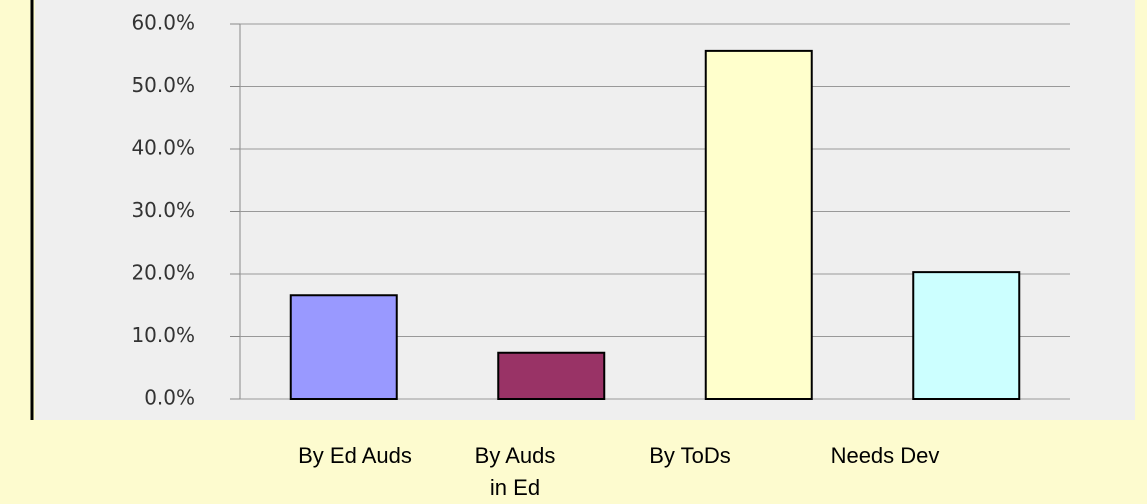 The width and height of the screenshot is (1147, 504). What do you see at coordinates (690, 455) in the screenshot?
I see `x-tick-label: By ToDs` at bounding box center [690, 455].